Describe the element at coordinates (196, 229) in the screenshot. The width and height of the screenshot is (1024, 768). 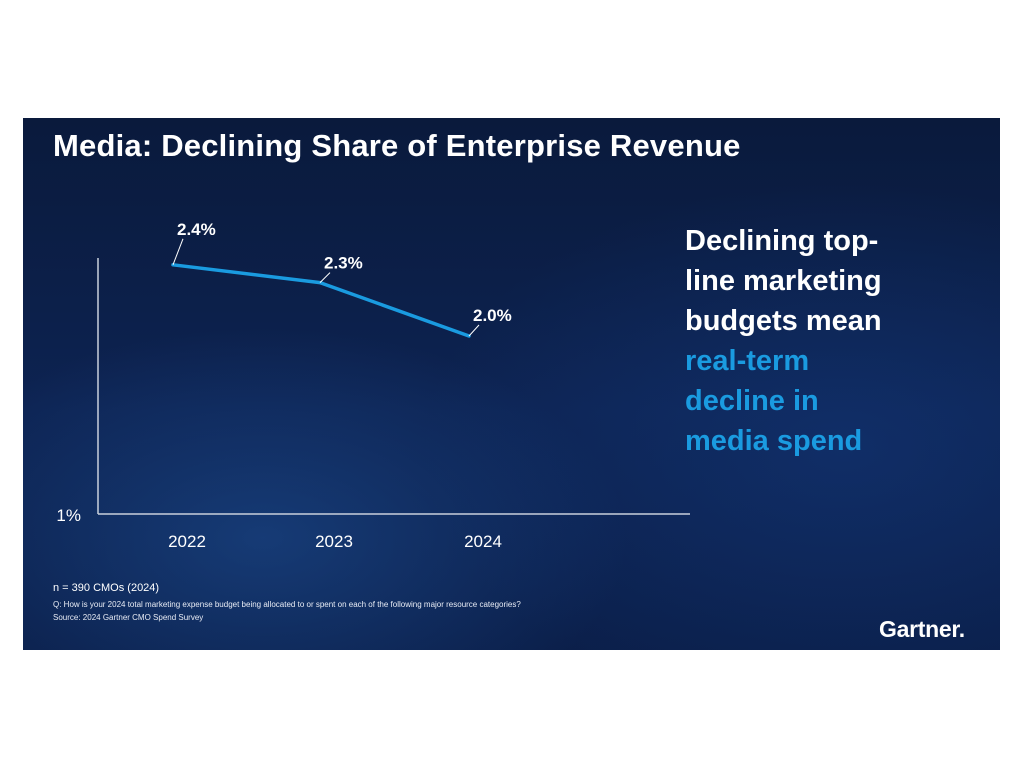
I see `data-label: 2.4%` at that location.